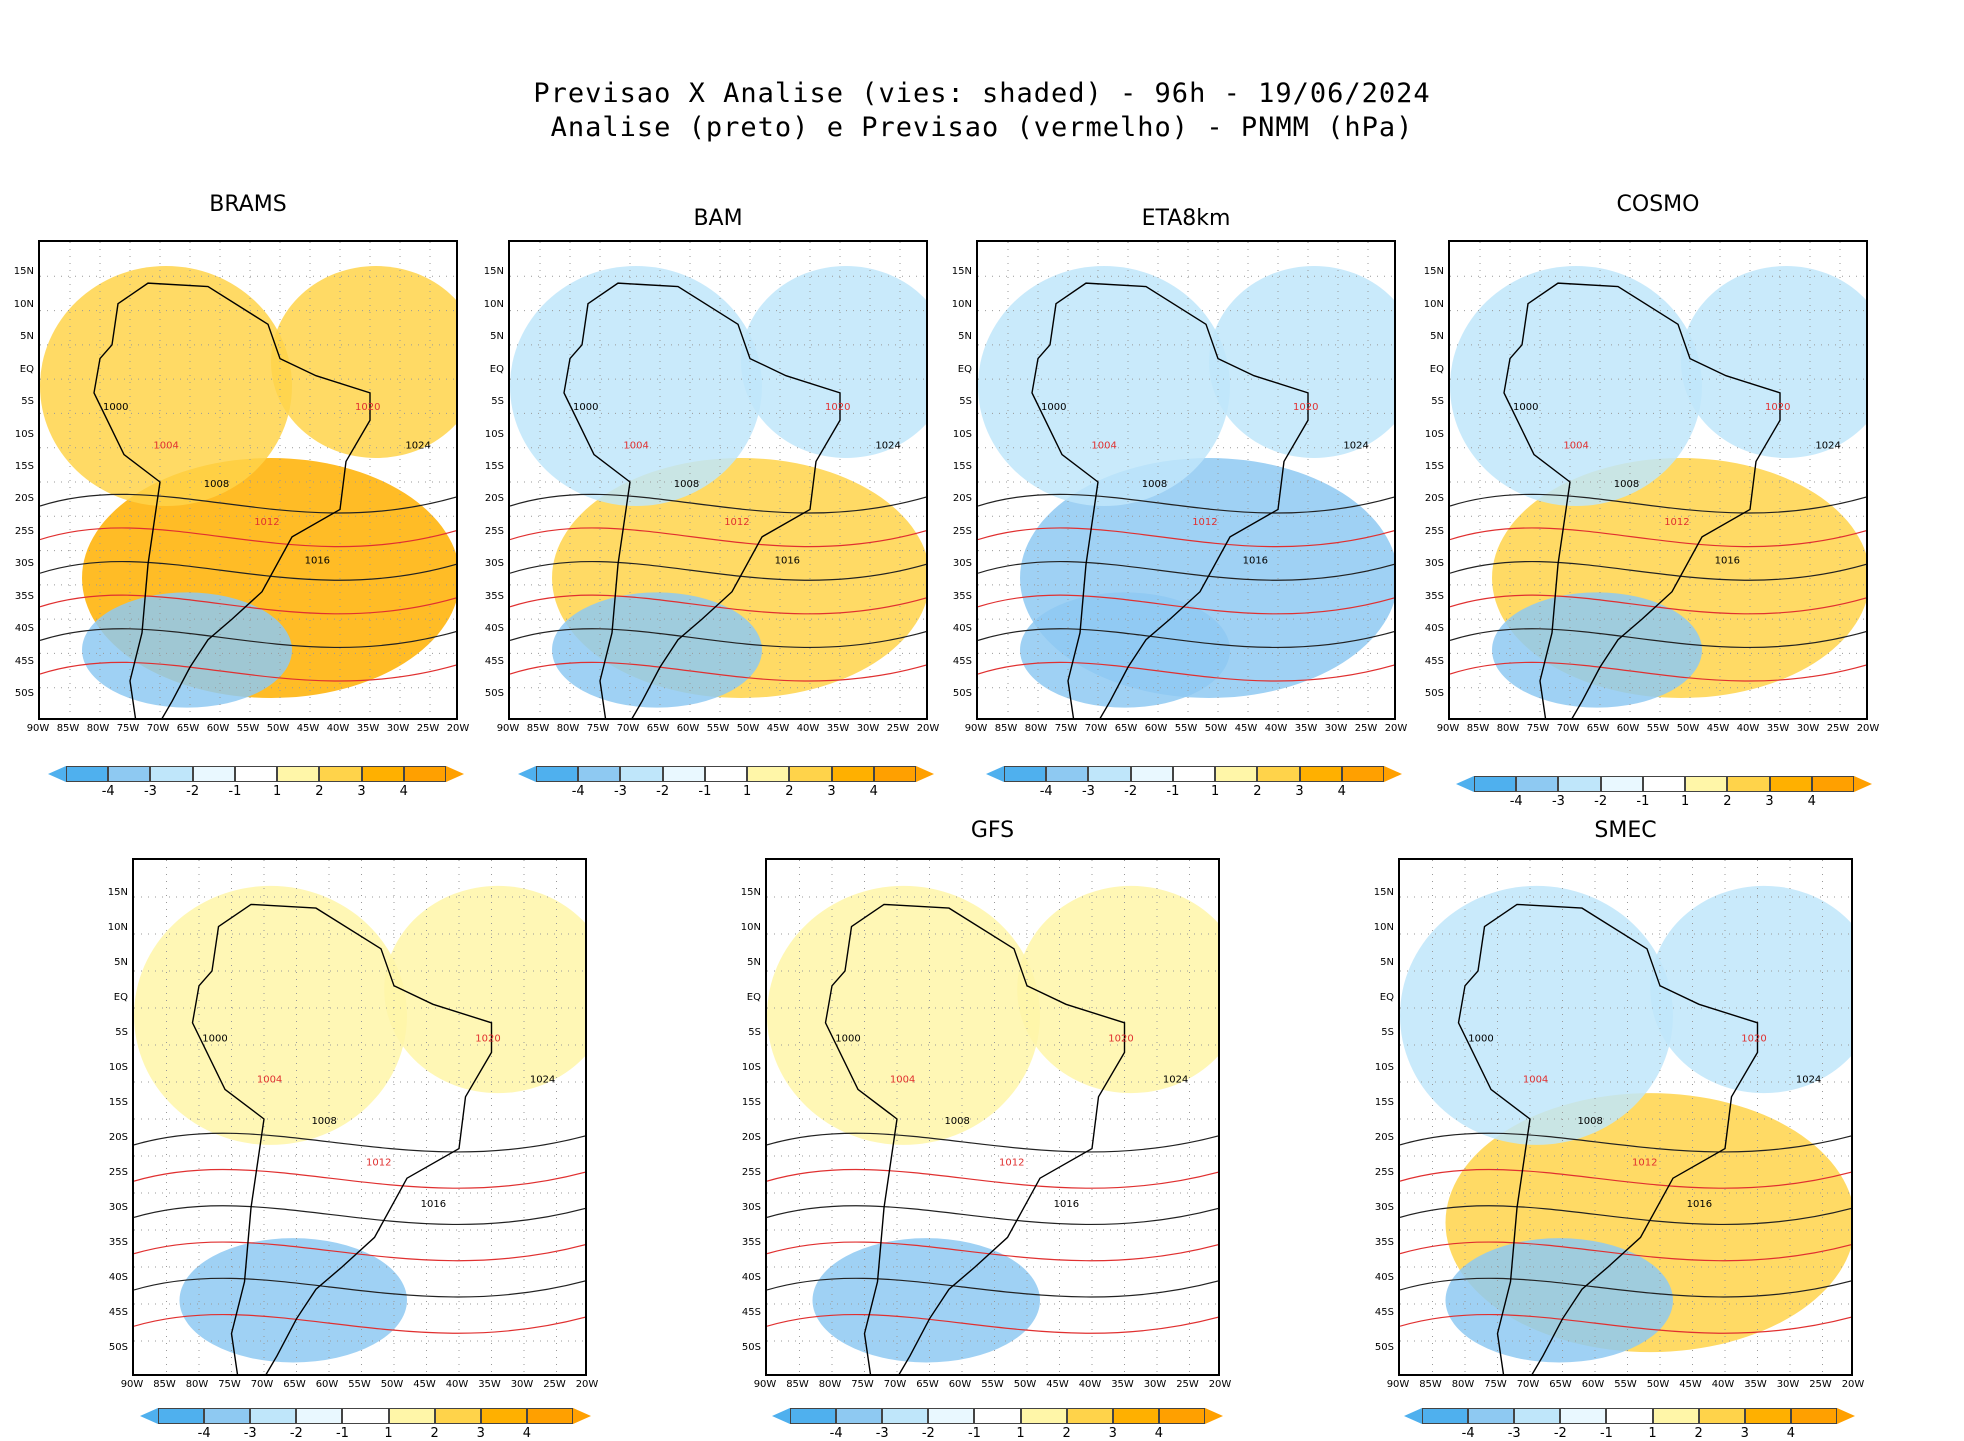 The width and height of the screenshot is (1964, 1441). What do you see at coordinates (121, 1032) in the screenshot?
I see `lat-tick-label: 5S` at bounding box center [121, 1032].